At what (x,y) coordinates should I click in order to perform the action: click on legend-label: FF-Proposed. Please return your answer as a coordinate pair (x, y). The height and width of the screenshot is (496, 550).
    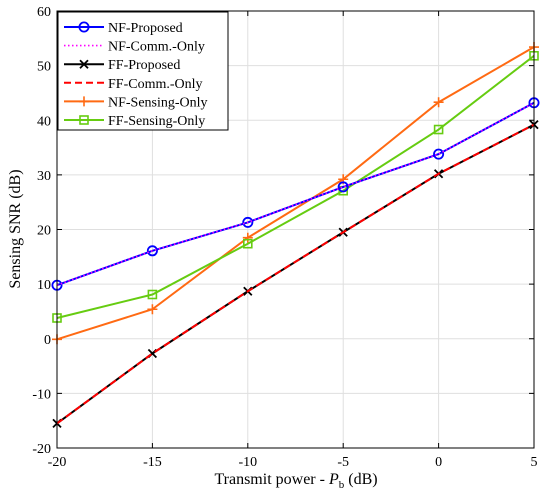
    Looking at the image, I should click on (144, 65).